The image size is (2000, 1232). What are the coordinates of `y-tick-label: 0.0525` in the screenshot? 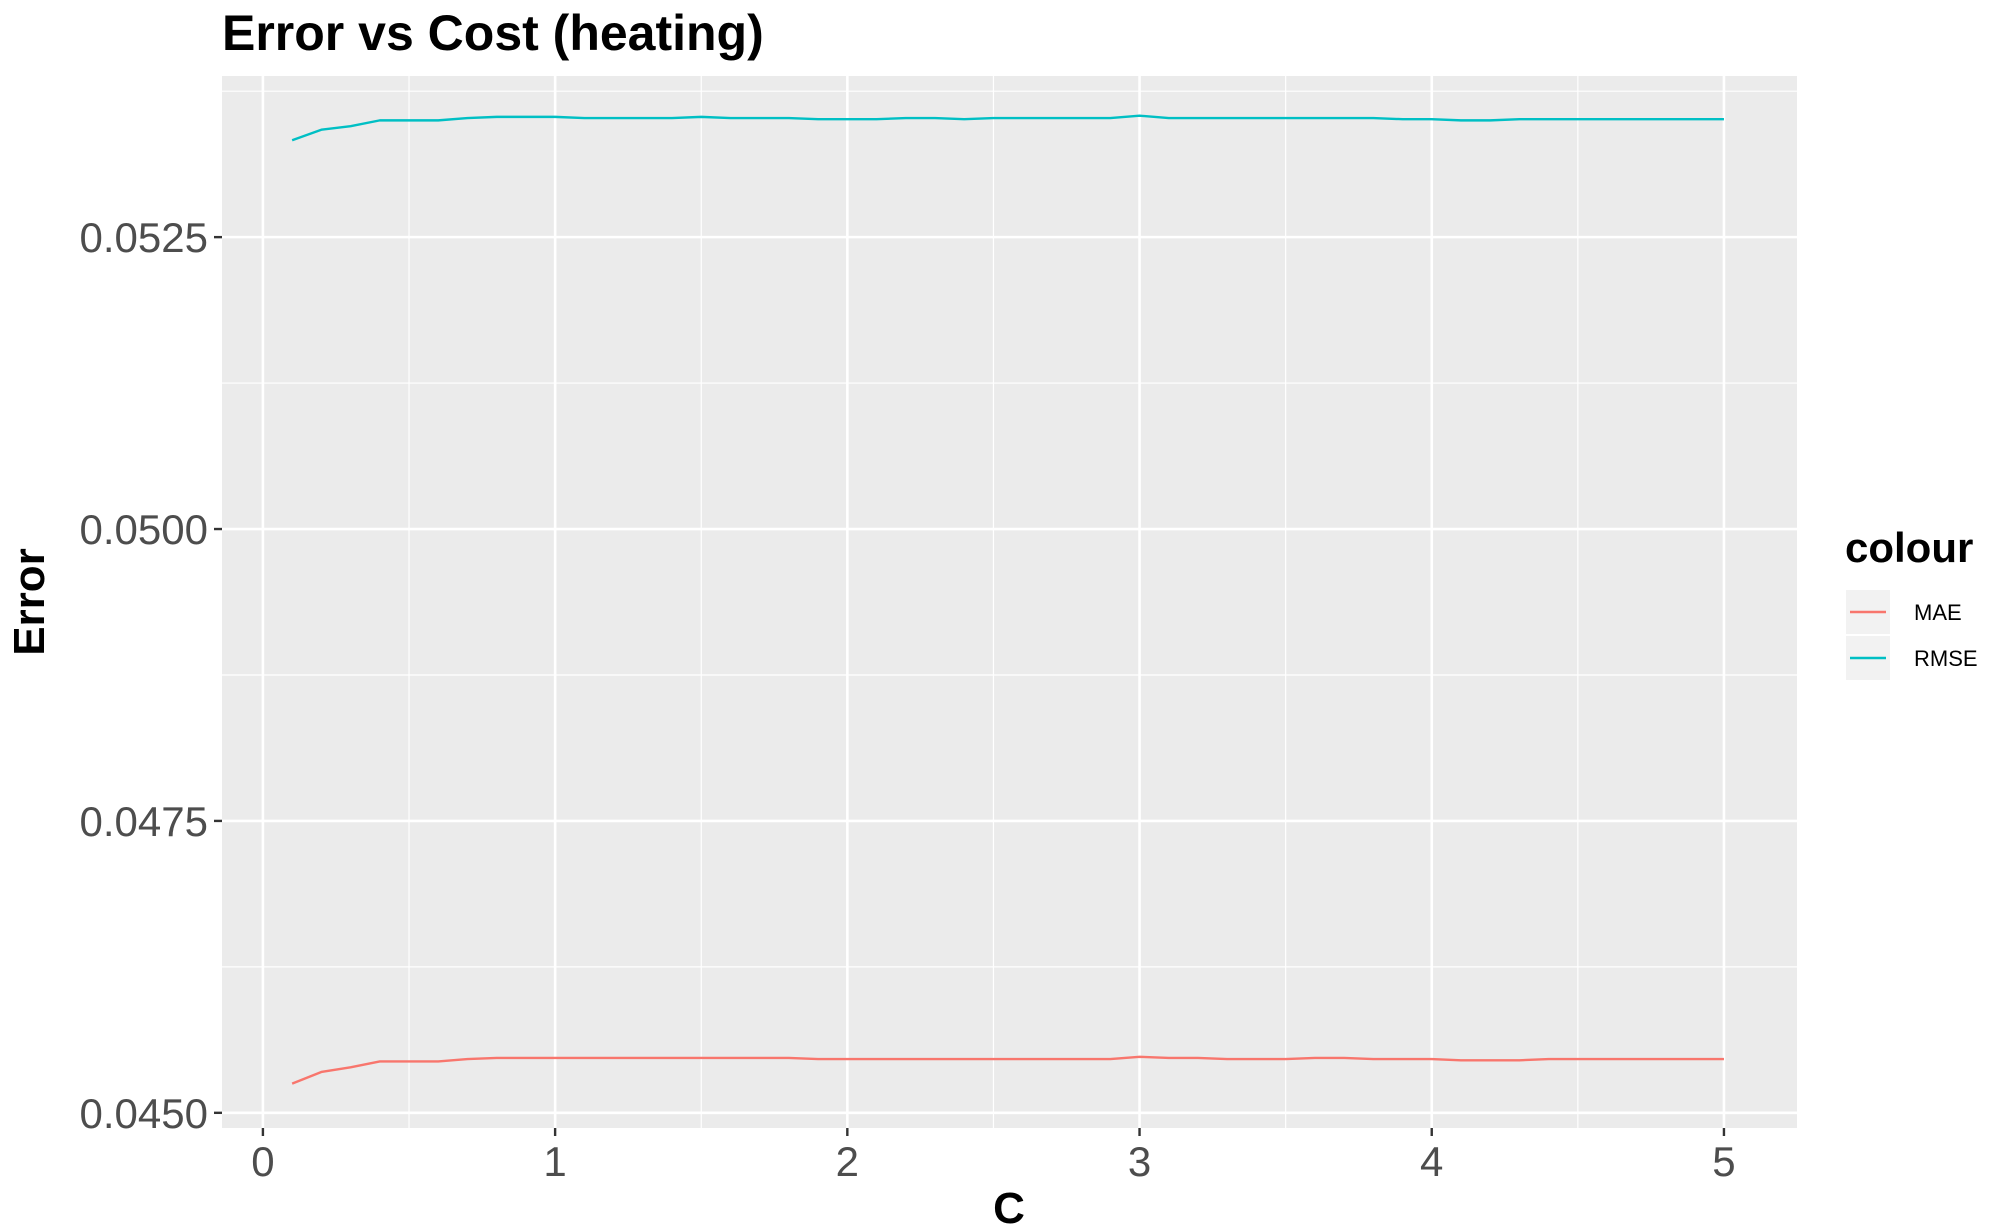 It's located at (144, 237).